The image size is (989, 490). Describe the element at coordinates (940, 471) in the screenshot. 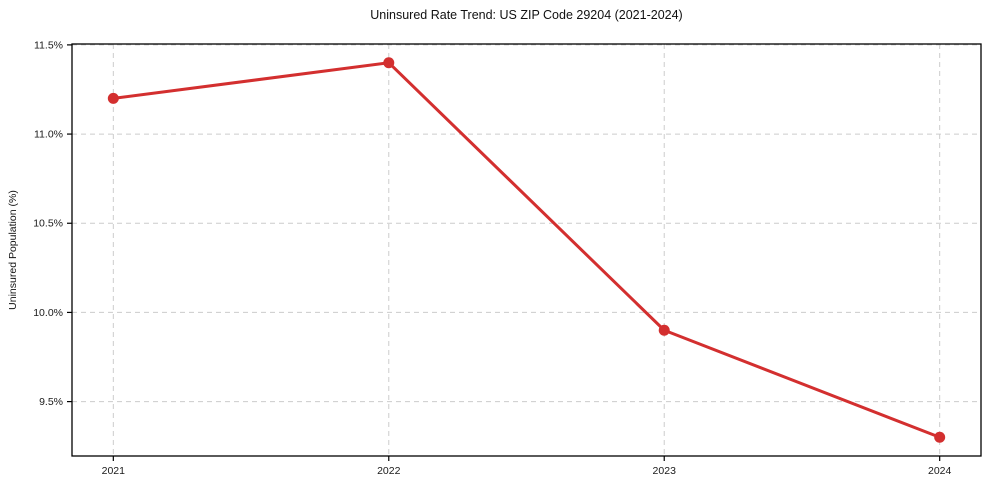

I see `x-tick-label: 2024` at that location.